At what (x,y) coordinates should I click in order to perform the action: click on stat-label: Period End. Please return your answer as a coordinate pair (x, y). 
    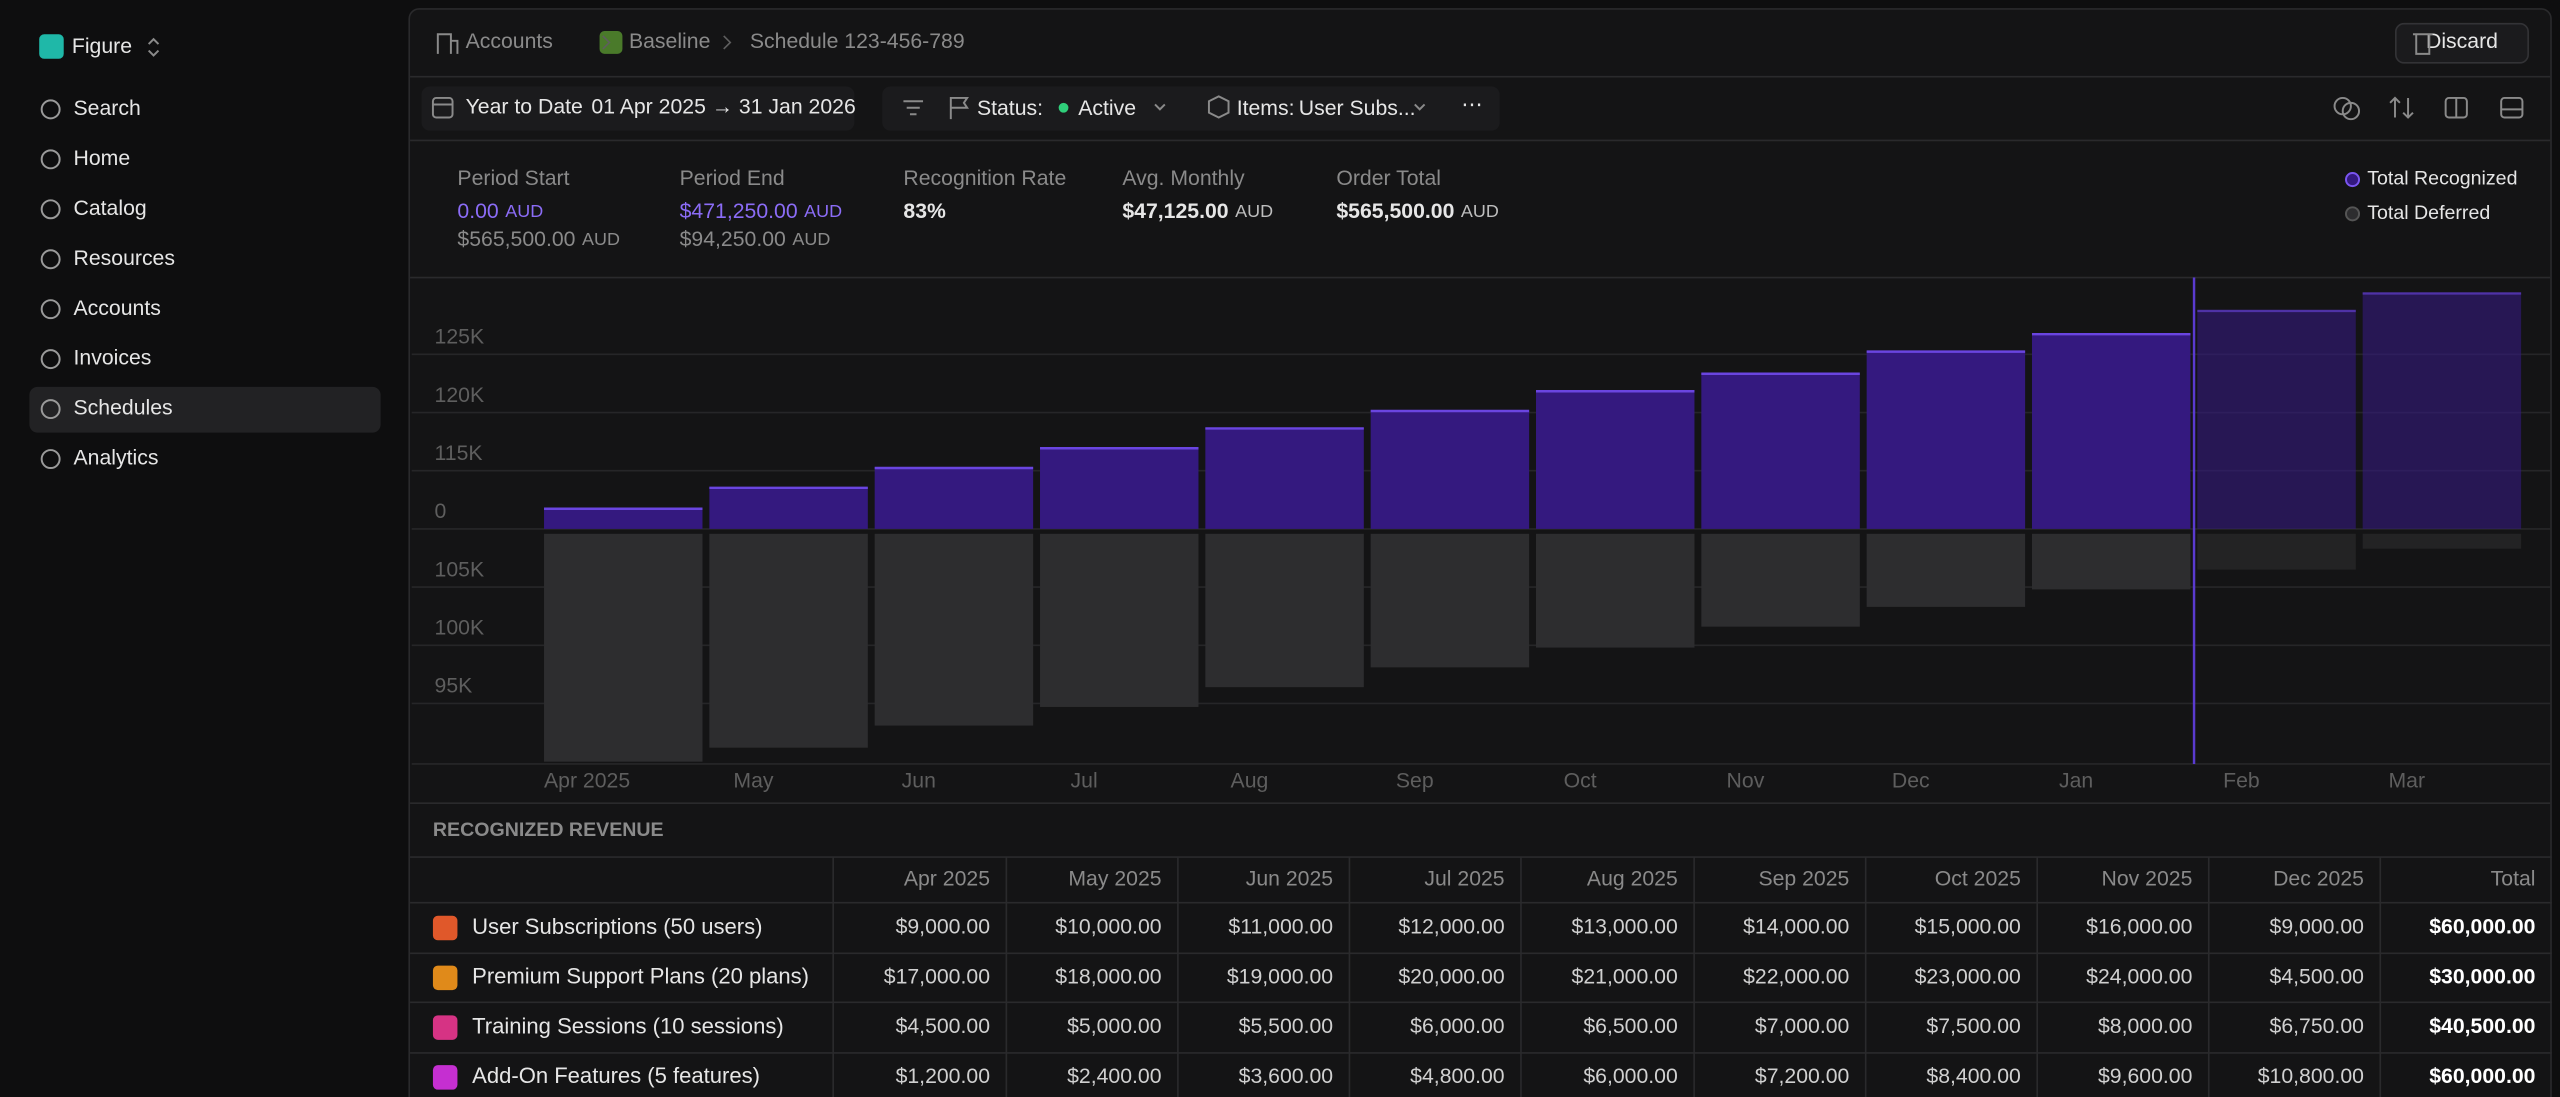
    Looking at the image, I should click on (732, 178).